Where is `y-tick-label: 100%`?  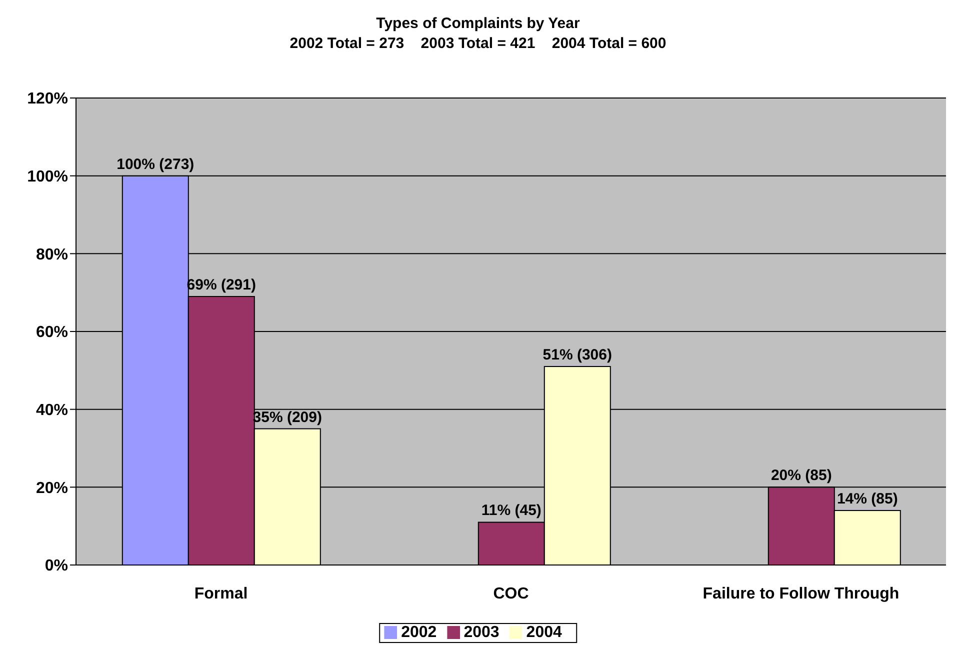 y-tick-label: 100% is located at coordinates (47, 177).